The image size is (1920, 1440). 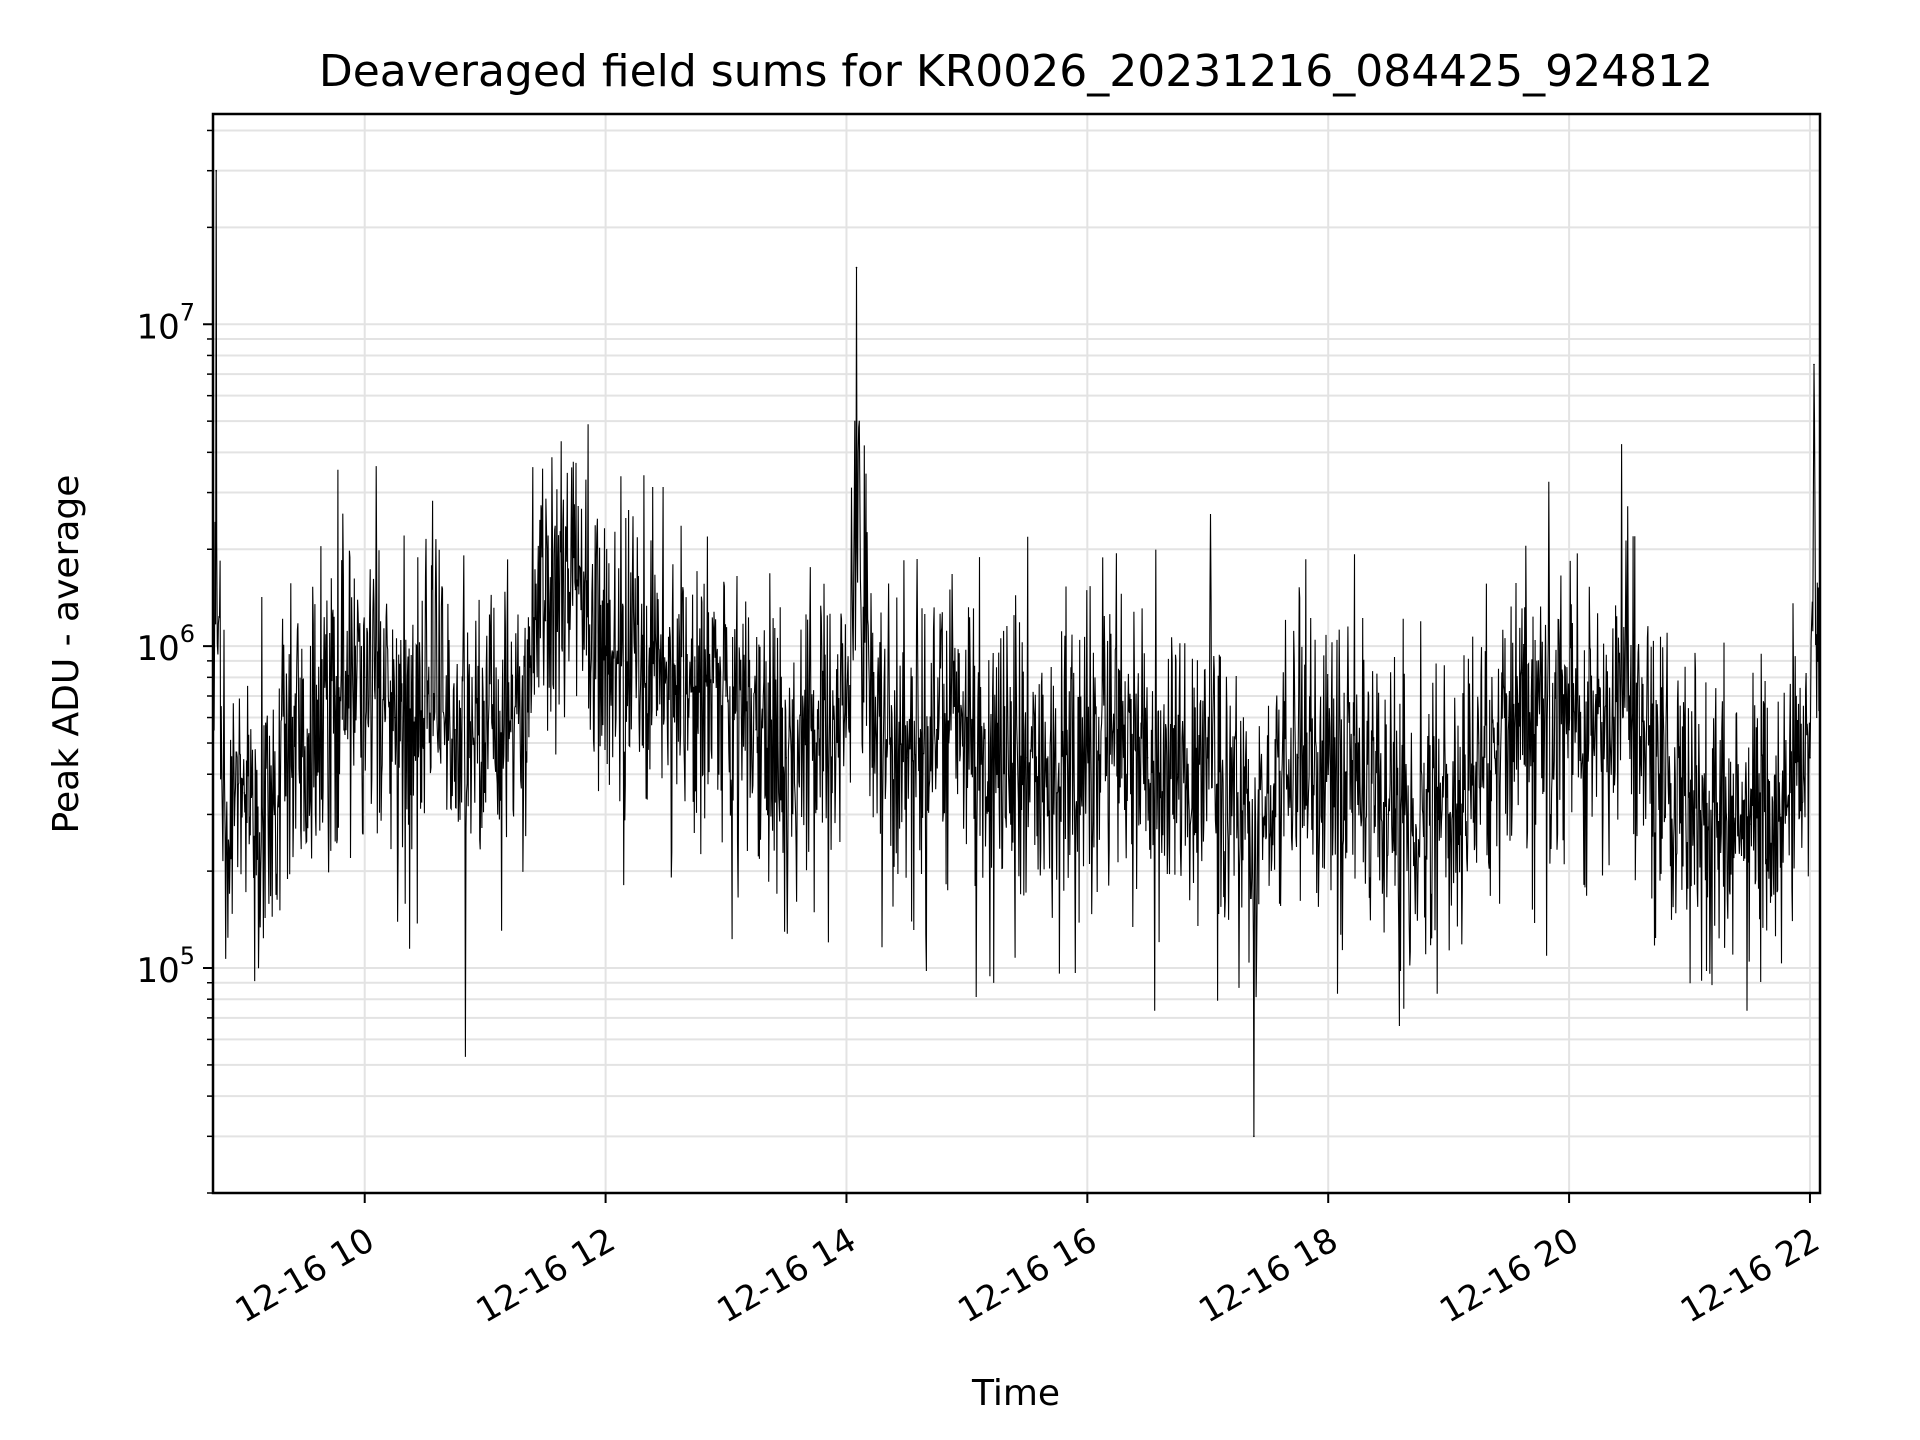 I want to click on y-axis-label: Peak ADU - average, so click(x=66, y=654).